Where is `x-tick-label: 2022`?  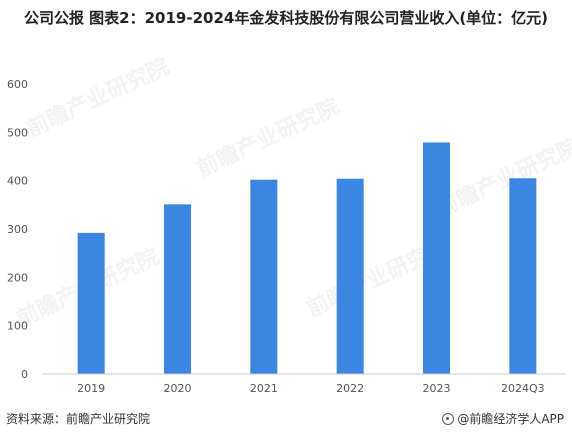
x-tick-label: 2022 is located at coordinates (350, 388).